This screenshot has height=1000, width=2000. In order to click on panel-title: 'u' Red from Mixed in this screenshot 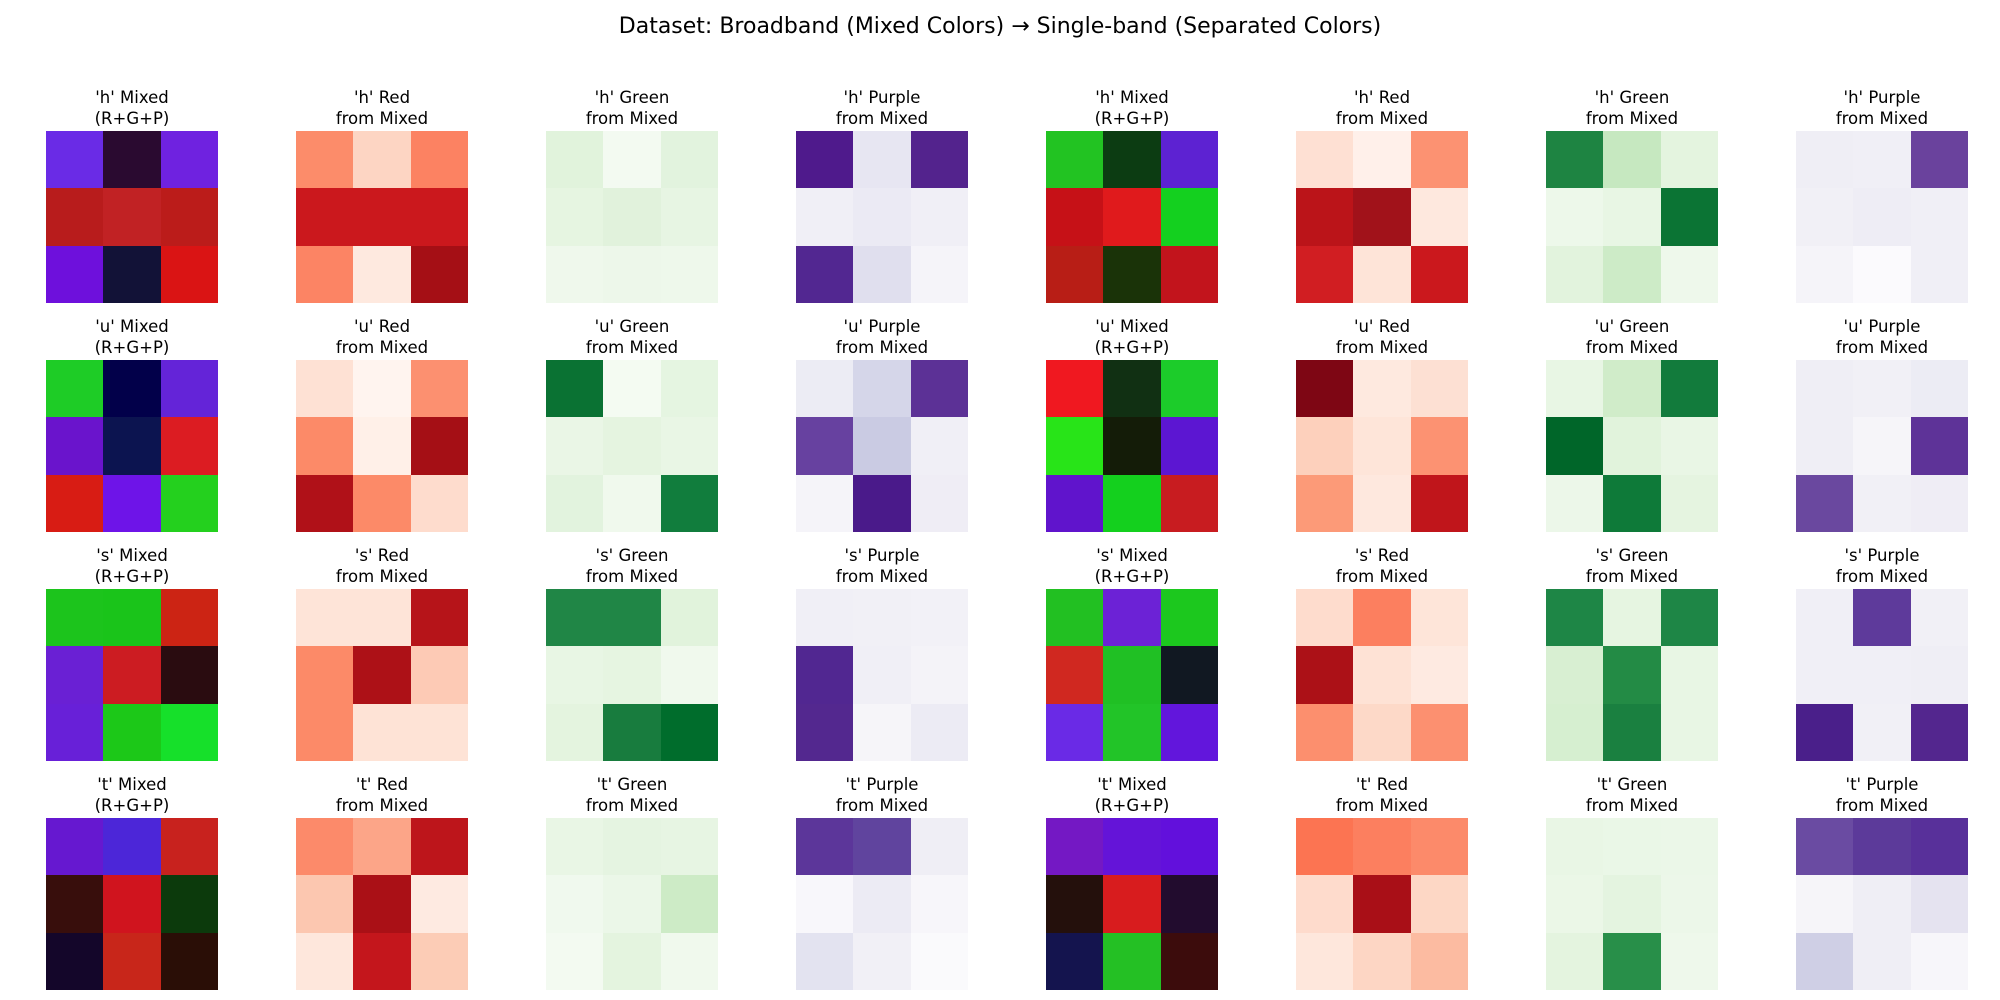, I will do `click(1382, 337)`.